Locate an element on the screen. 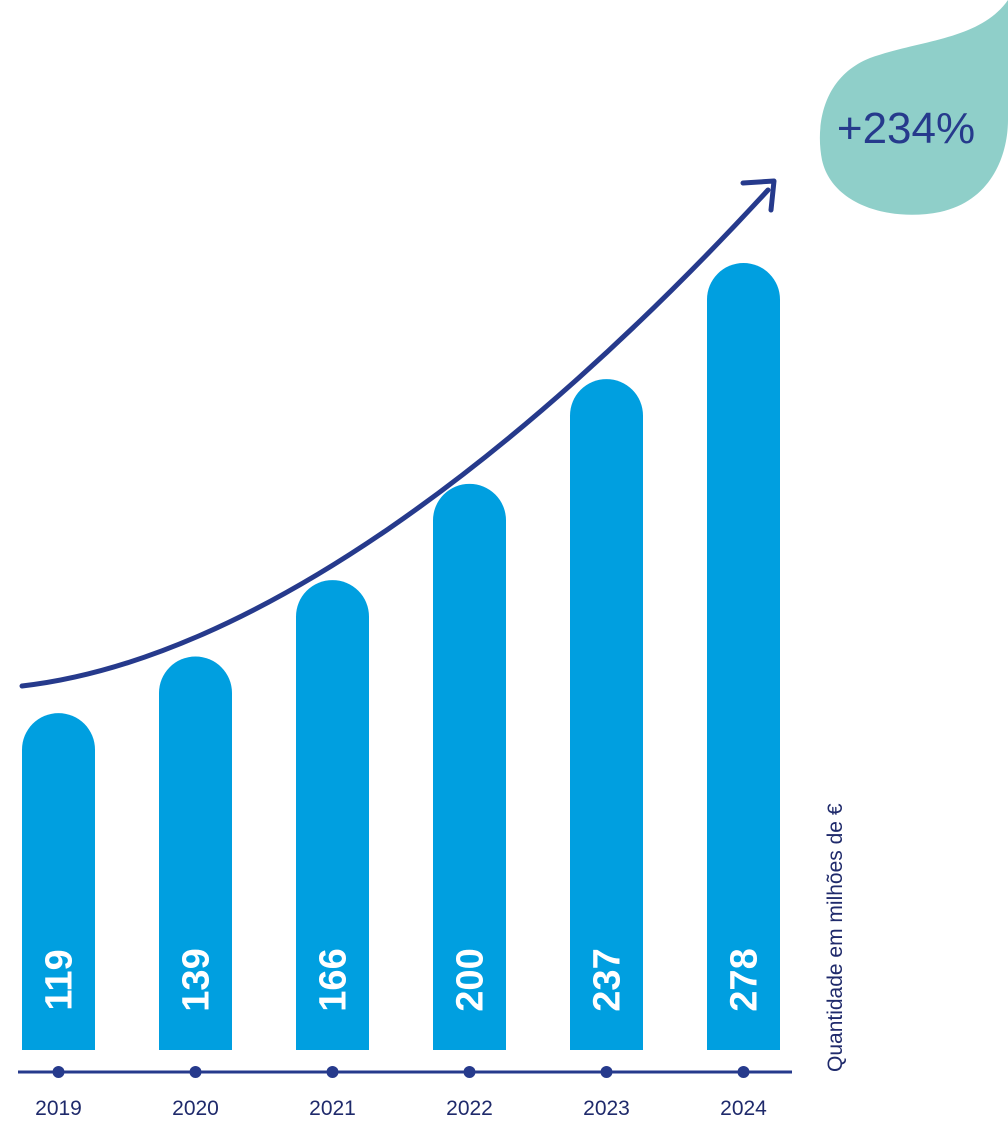 Image resolution: width=1008 pixels, height=1121 pixels. bar-value-label: 237 is located at coordinates (608, 979).